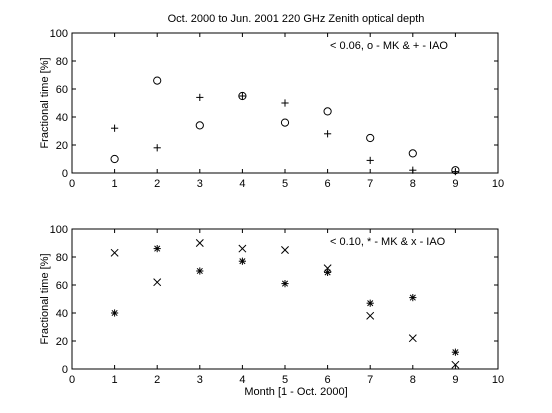 The width and height of the screenshot is (552, 413). What do you see at coordinates (200, 184) in the screenshot?
I see `top-x-tick-label: 3` at bounding box center [200, 184].